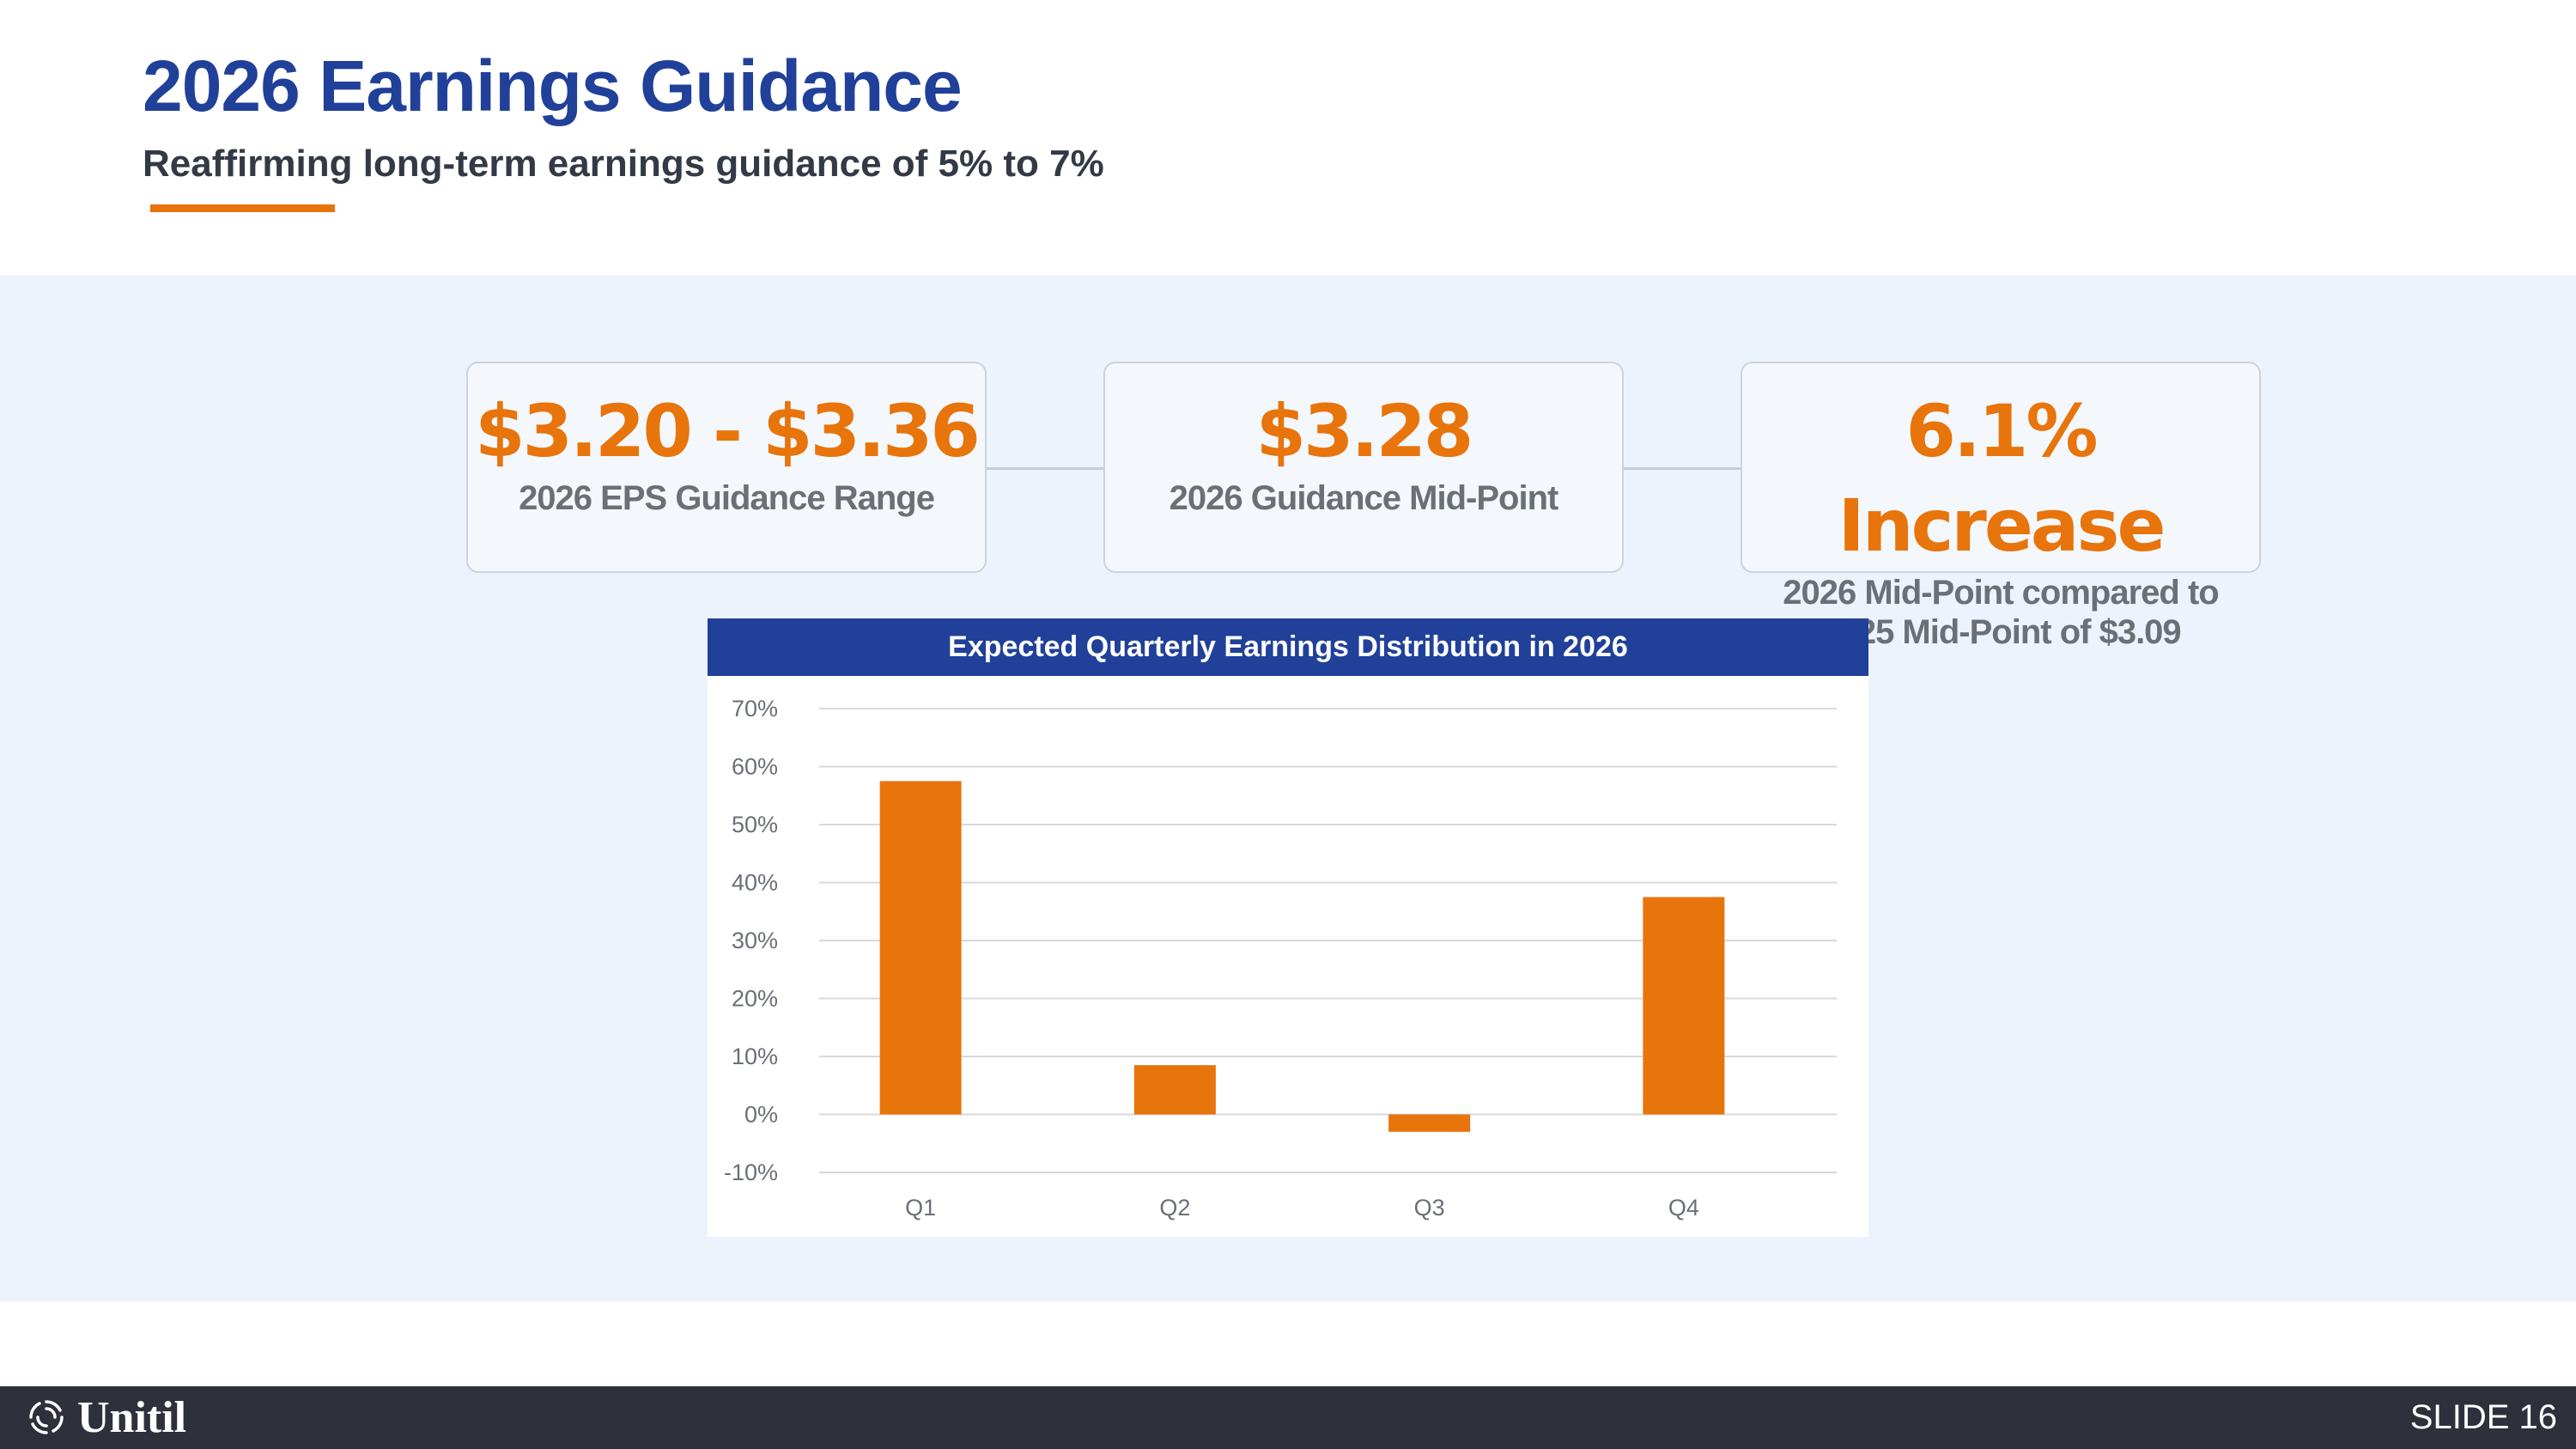 This screenshot has width=2576, height=1449. What do you see at coordinates (761, 1115) in the screenshot?
I see `y-tick-label: 0%` at bounding box center [761, 1115].